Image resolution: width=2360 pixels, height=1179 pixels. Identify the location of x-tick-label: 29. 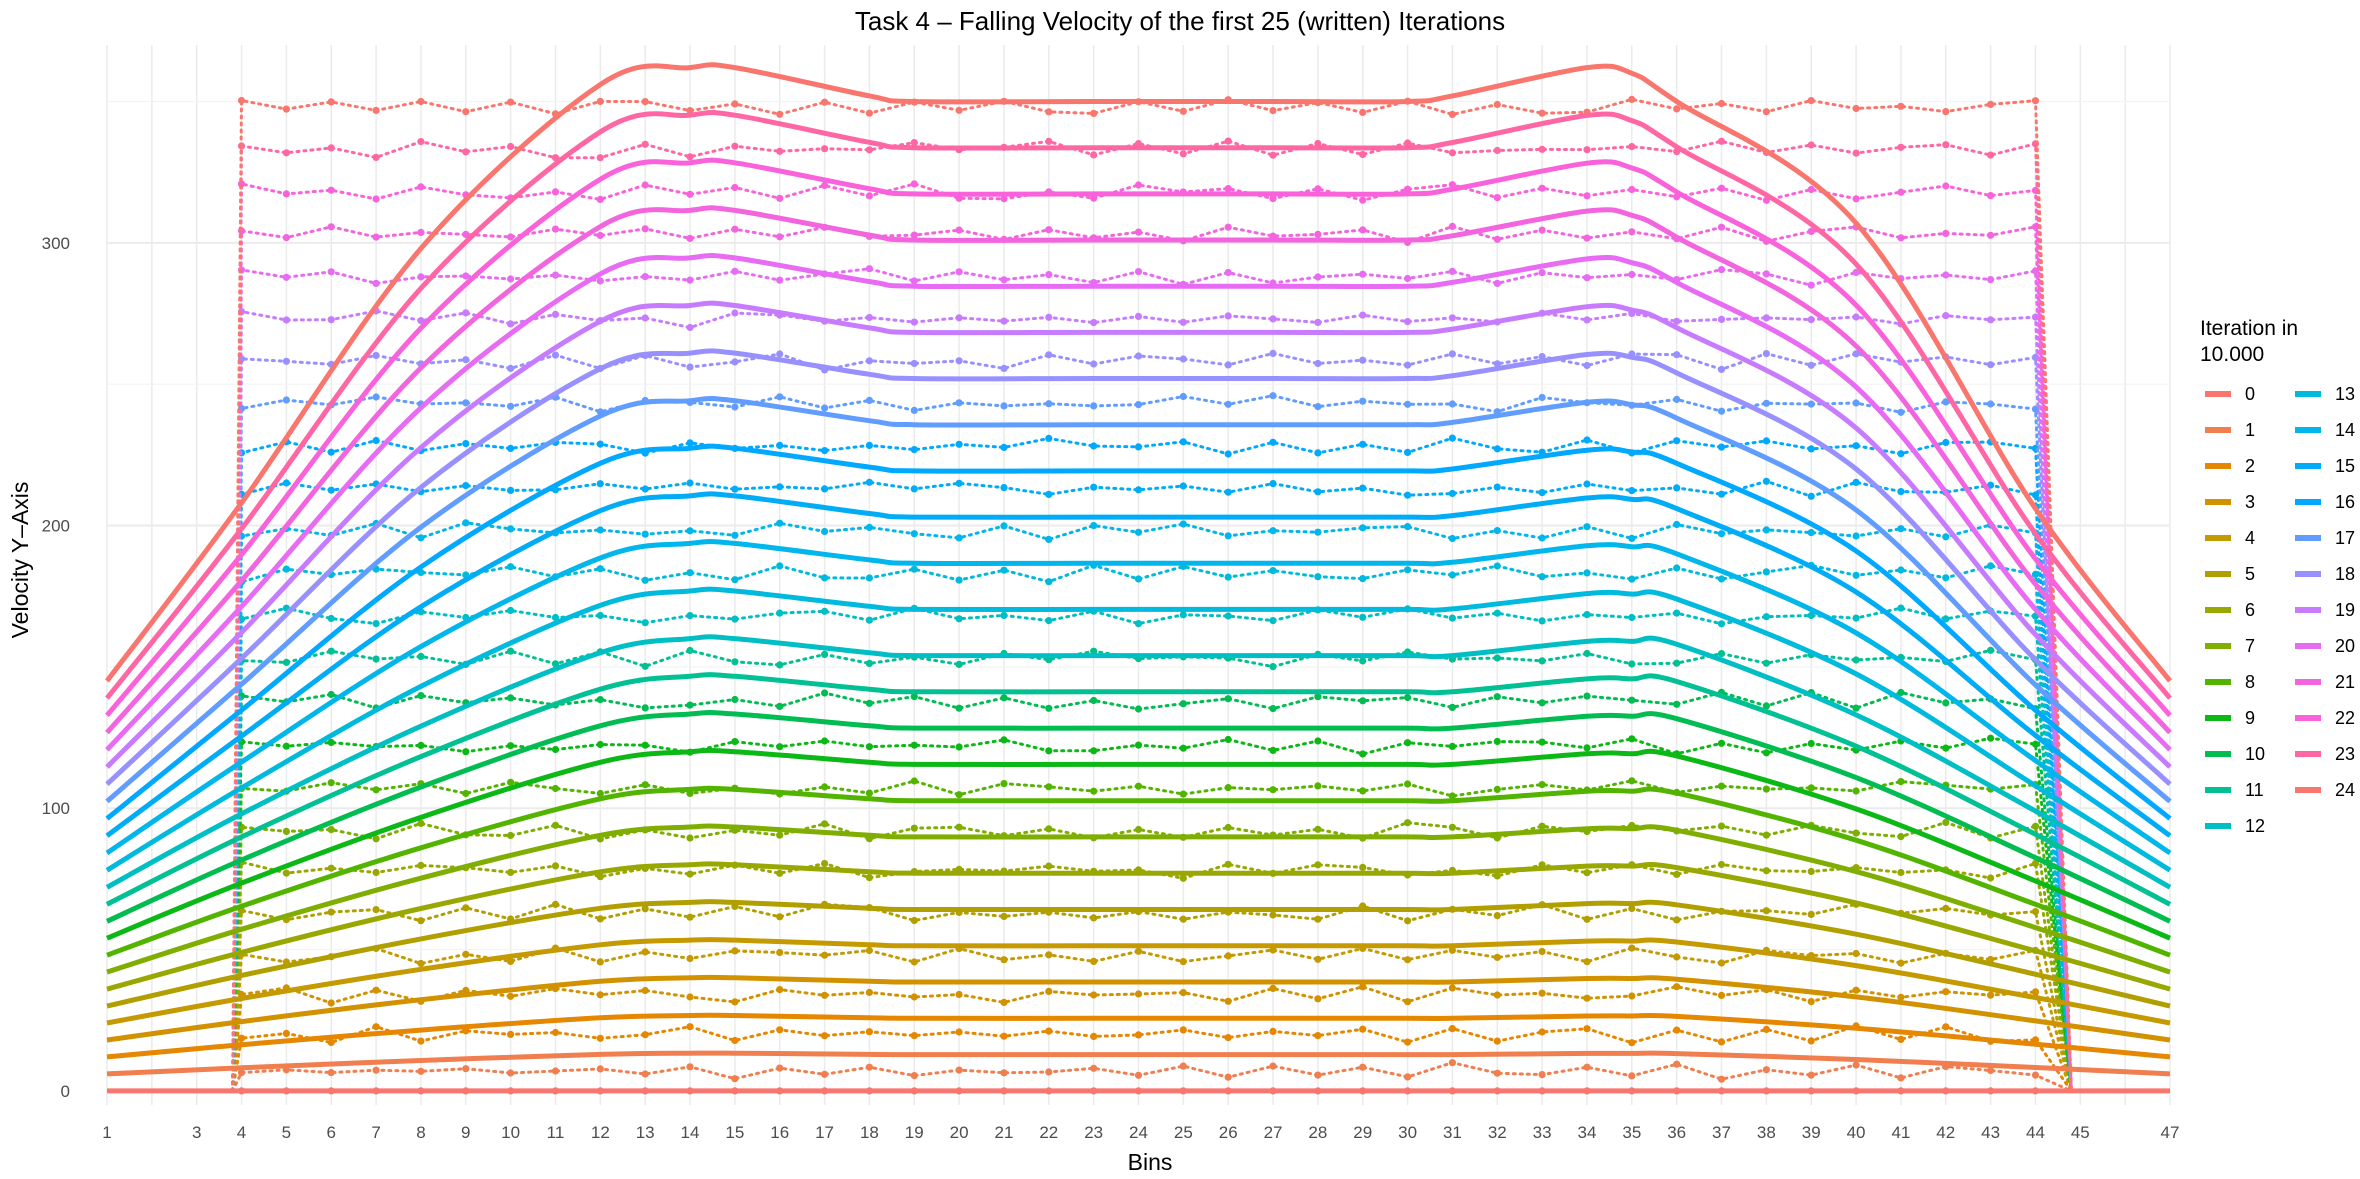
(1362, 1132).